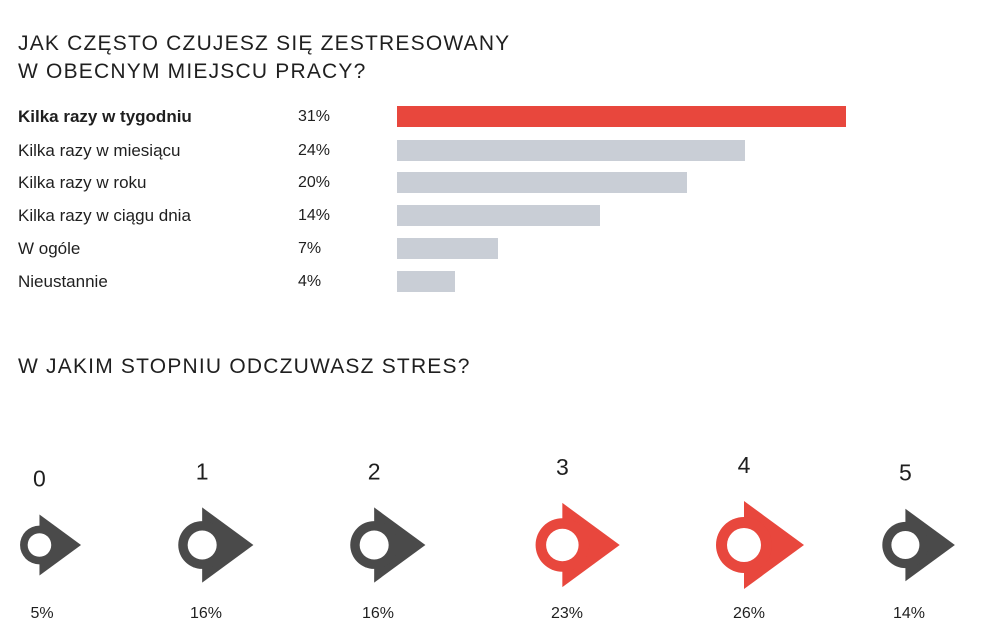 The height and width of the screenshot is (640, 996). What do you see at coordinates (99, 150) in the screenshot?
I see `bar-category-label: Kilka razy w miesiącu` at bounding box center [99, 150].